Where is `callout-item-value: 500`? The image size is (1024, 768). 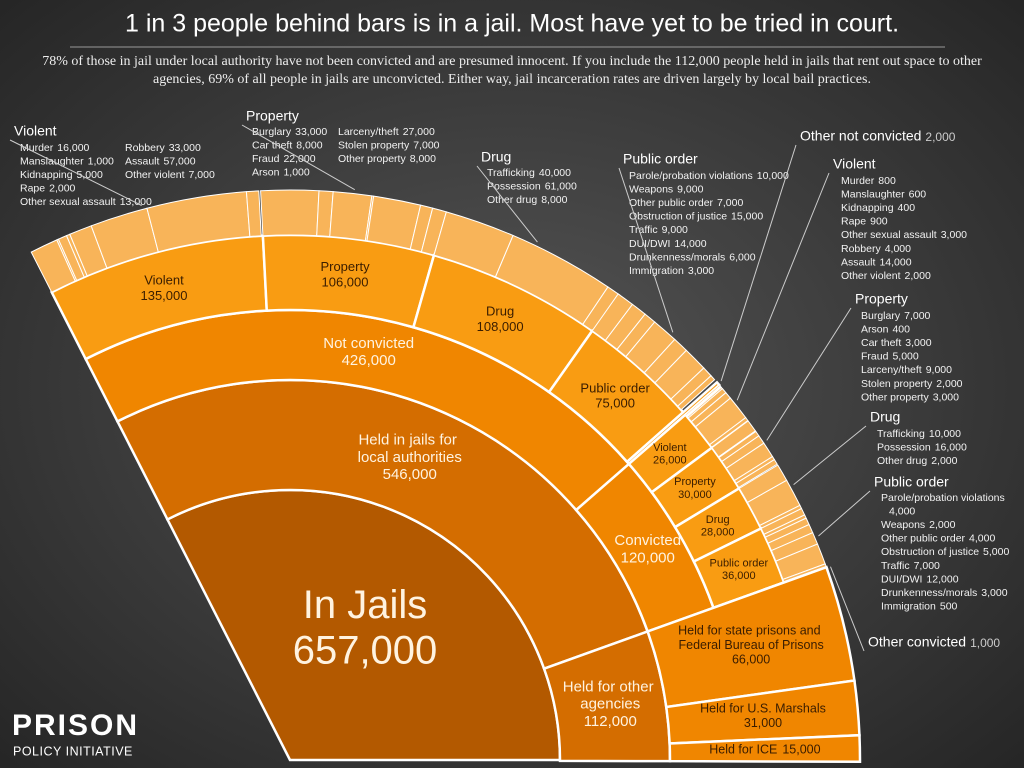
callout-item-value: 500 is located at coordinates (949, 607).